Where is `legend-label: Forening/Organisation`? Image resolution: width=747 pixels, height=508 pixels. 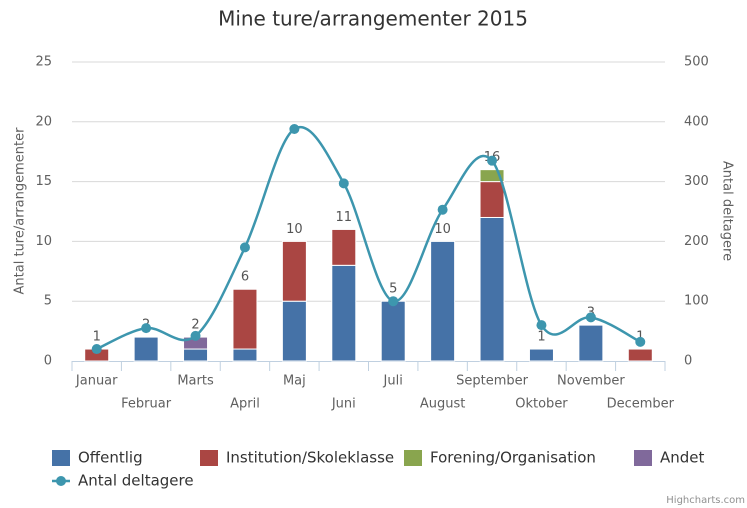
legend-label: Forening/Organisation is located at coordinates (513, 458).